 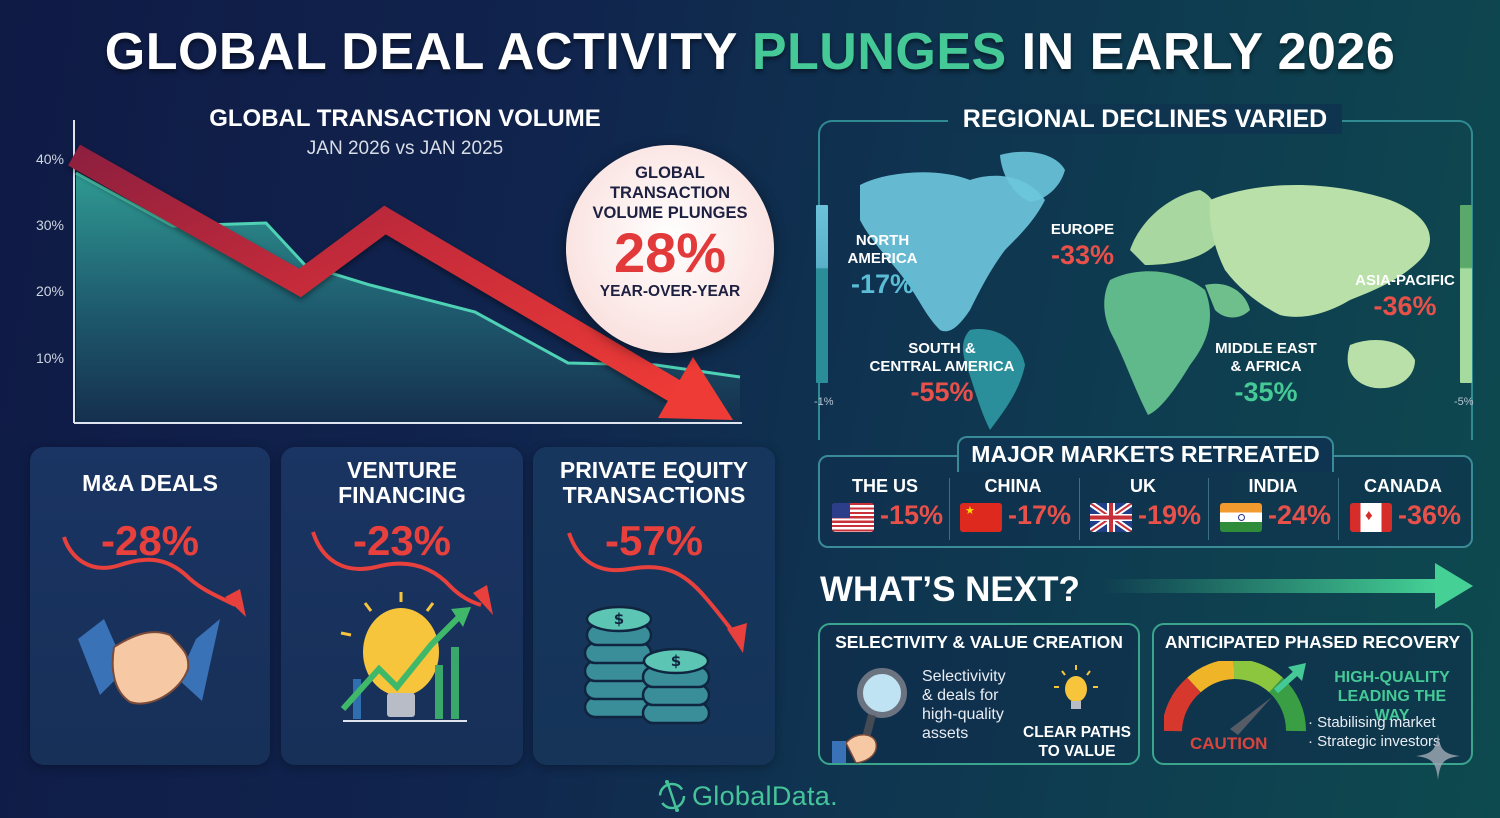 What do you see at coordinates (942, 373) in the screenshot?
I see `region-south-central-america: SOUTH & CENTRAL AMERICA -55%` at bounding box center [942, 373].